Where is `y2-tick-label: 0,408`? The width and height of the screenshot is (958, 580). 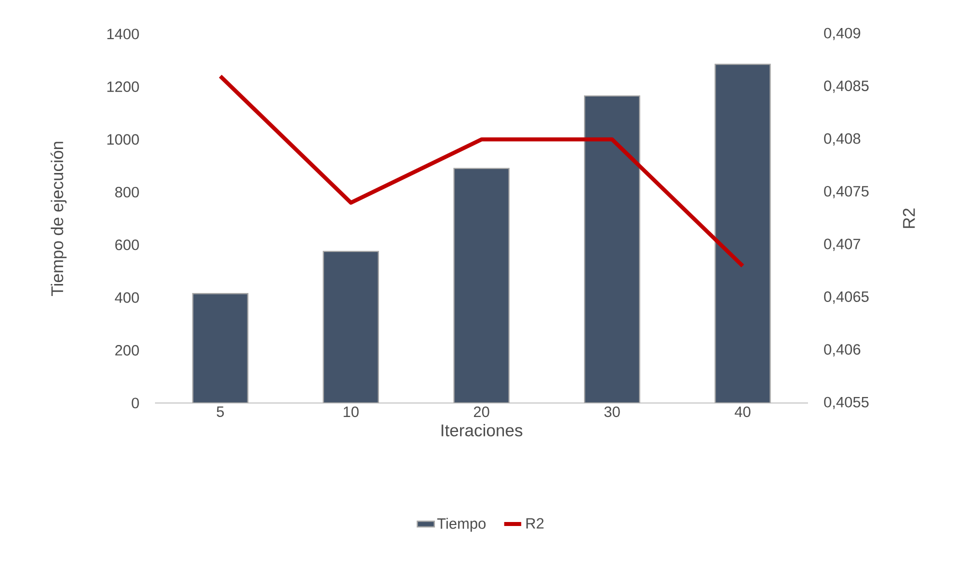 y2-tick-label: 0,408 is located at coordinates (842, 139).